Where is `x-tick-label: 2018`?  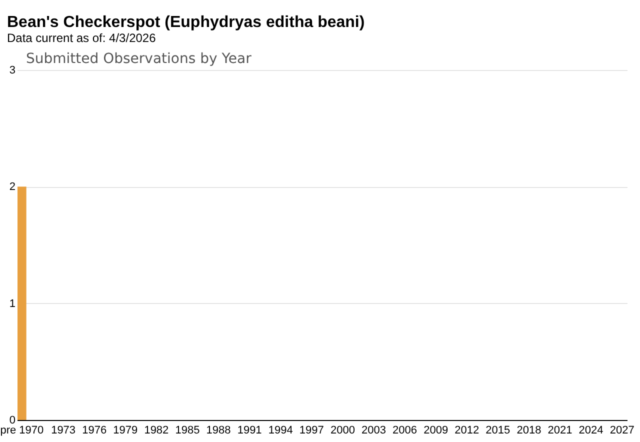 x-tick-label: 2018 is located at coordinates (529, 430).